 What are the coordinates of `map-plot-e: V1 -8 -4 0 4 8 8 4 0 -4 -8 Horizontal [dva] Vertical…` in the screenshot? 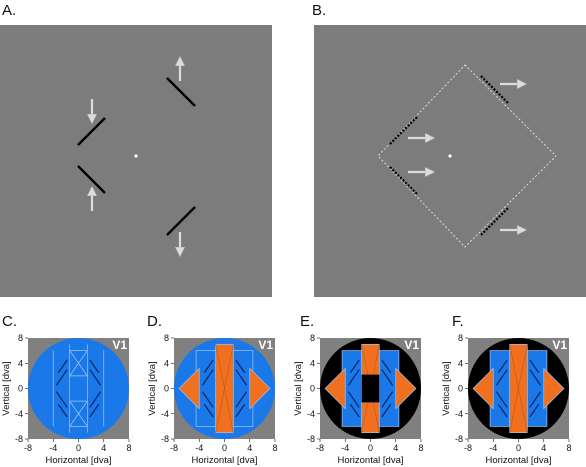 It's located at (358, 399).